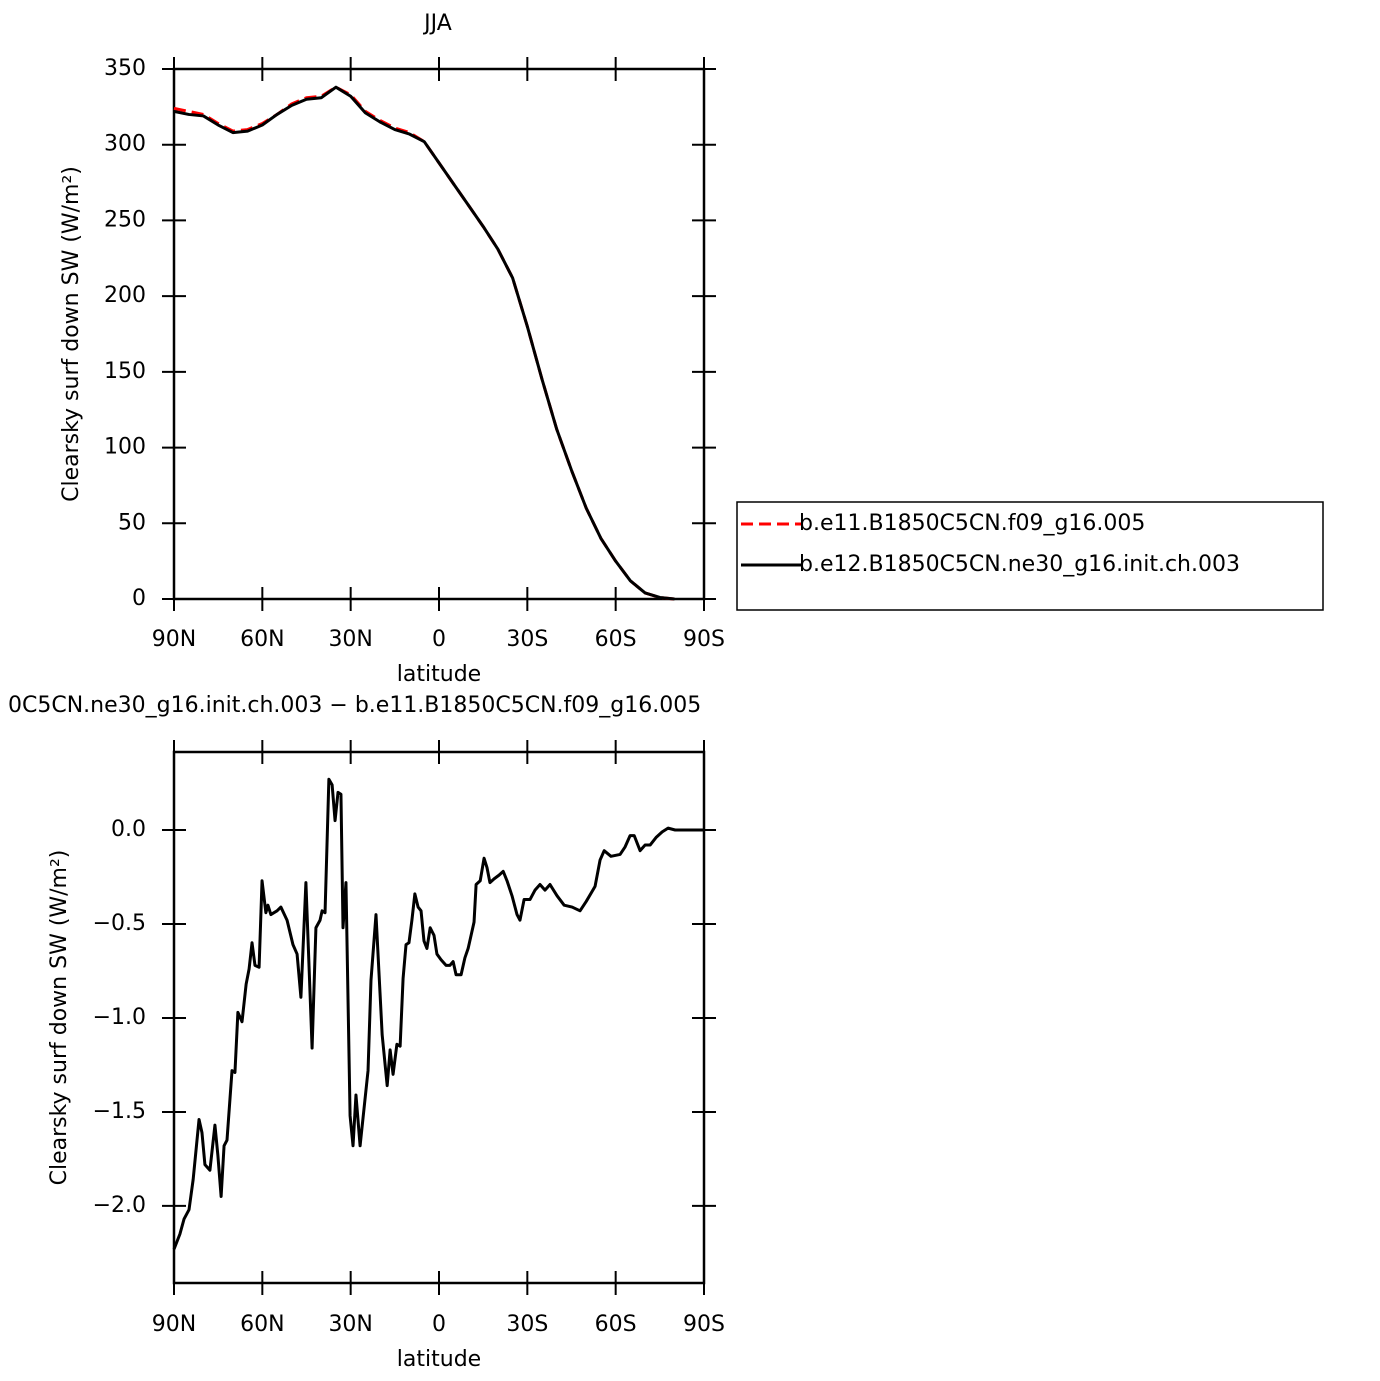 The height and width of the screenshot is (1381, 1380). Describe the element at coordinates (125, 295) in the screenshot. I see `y-tick-label: 200` at that location.